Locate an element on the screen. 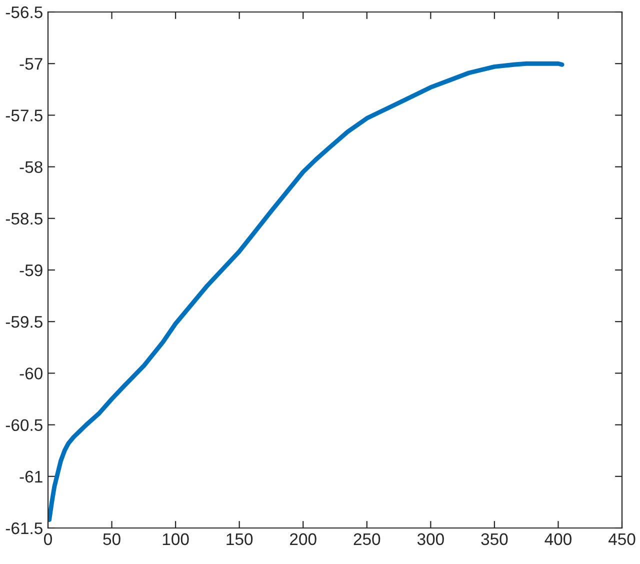 This screenshot has height=564, width=640. y-tick-label: -61 is located at coordinates (31, 476).